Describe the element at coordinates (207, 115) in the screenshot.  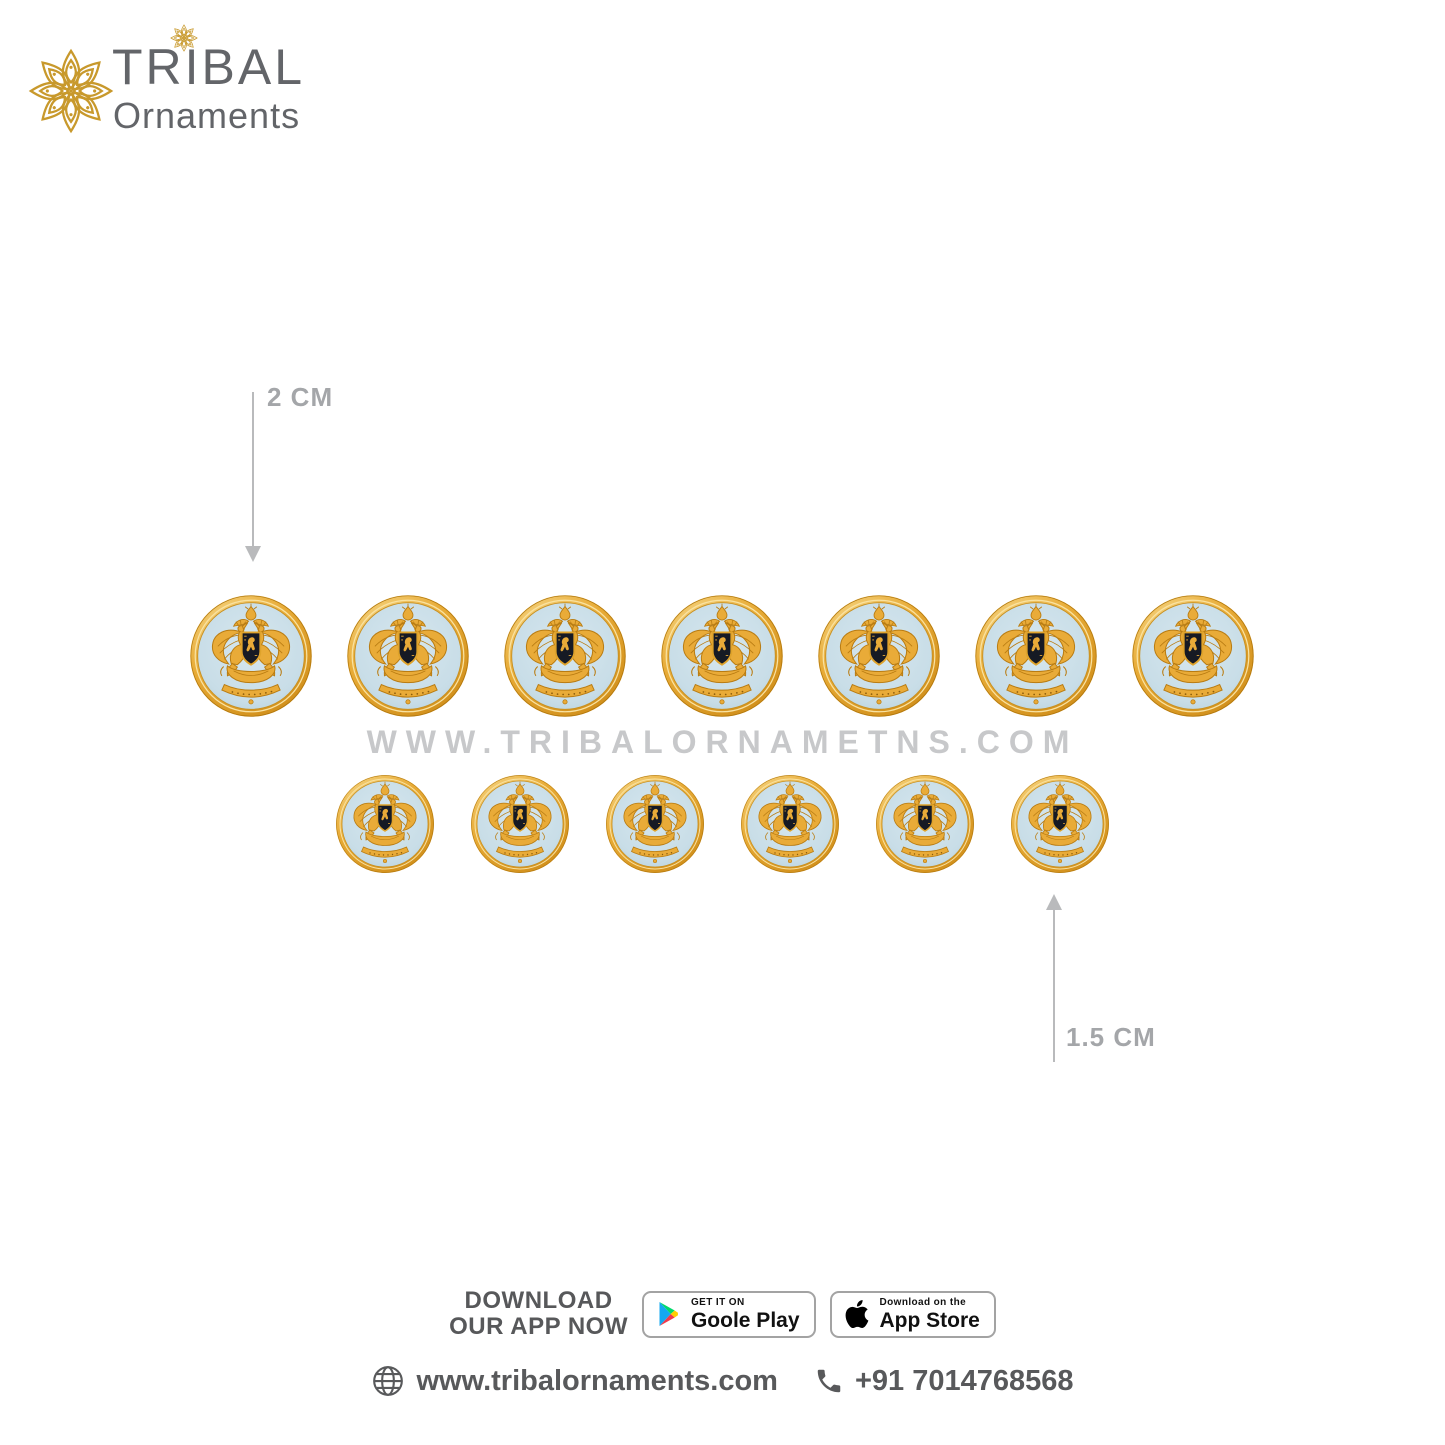
I see `brand-subtitle: Ornaments` at that location.